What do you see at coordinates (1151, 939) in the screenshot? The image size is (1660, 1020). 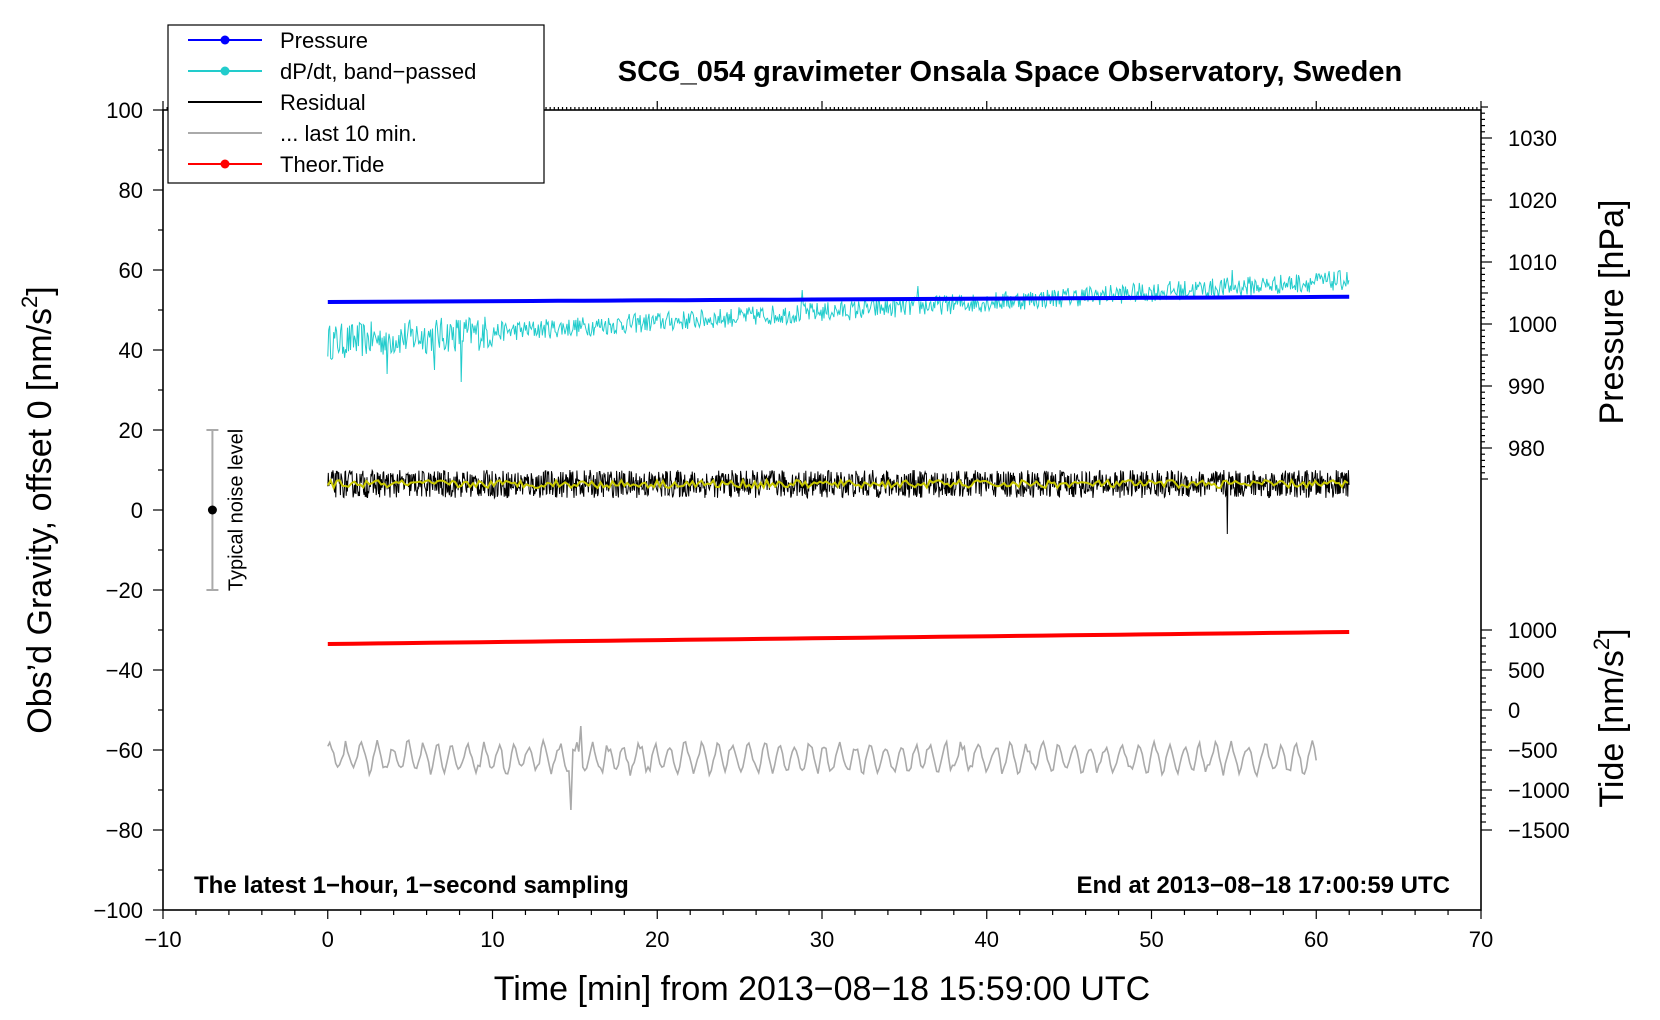 I see `x-tick-label: 50` at bounding box center [1151, 939].